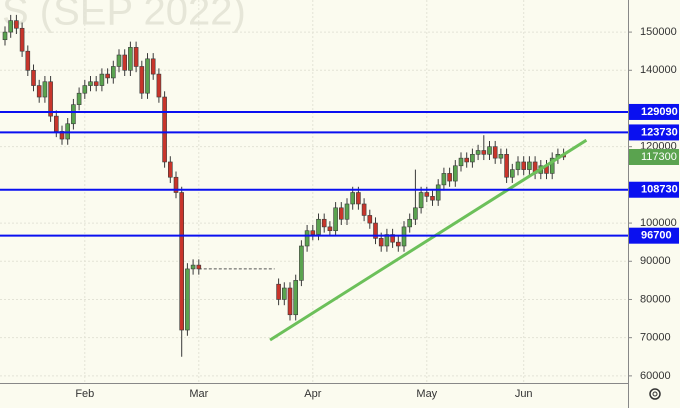 This screenshot has height=408, width=680. I want to click on level-label: 123730, so click(659, 132).